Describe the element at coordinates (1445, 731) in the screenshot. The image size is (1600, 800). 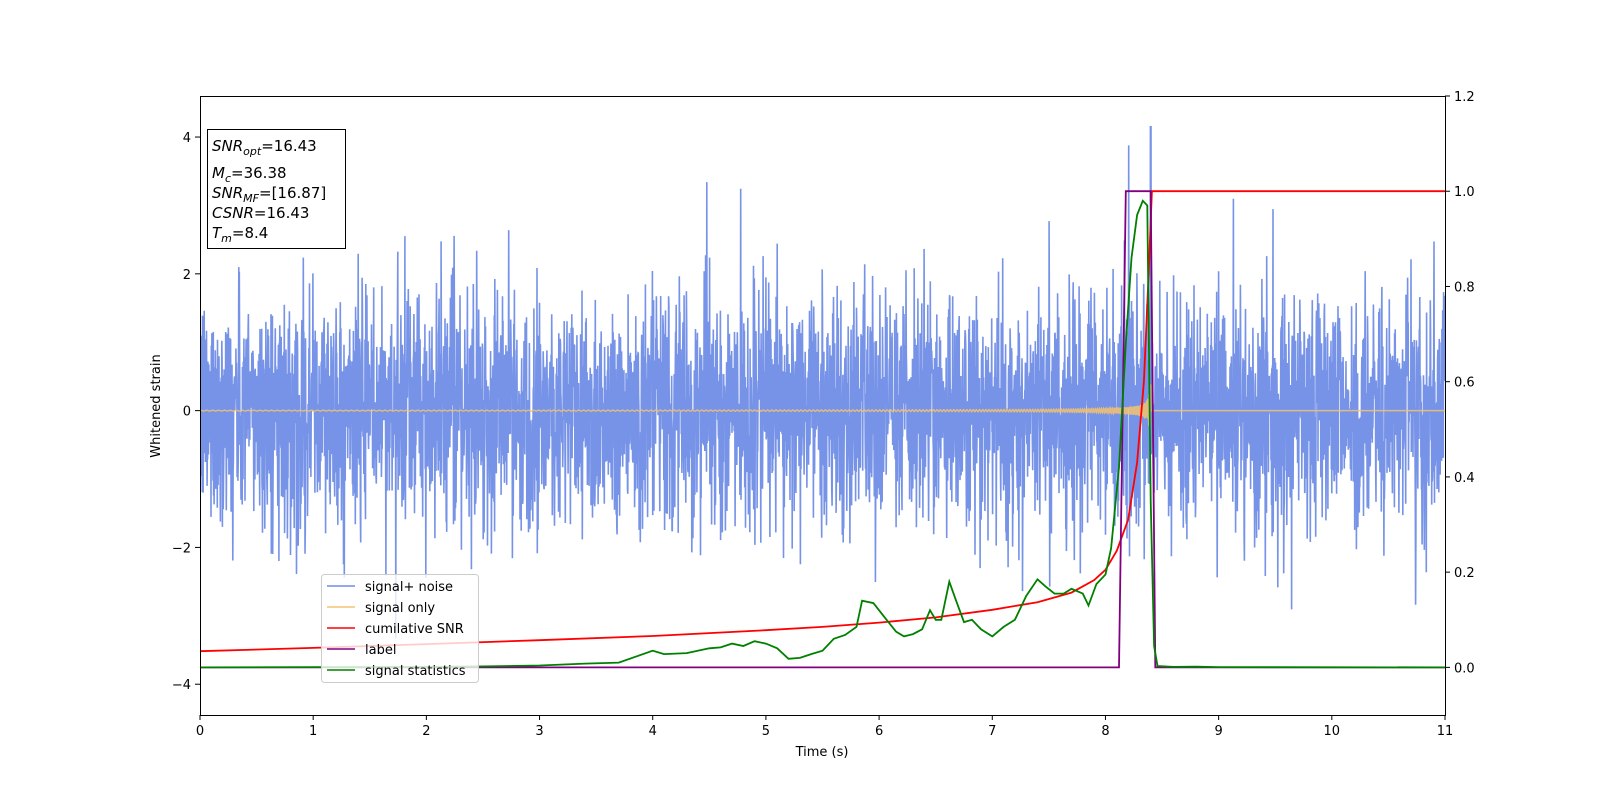
I see `x-tick-label: 11` at that location.